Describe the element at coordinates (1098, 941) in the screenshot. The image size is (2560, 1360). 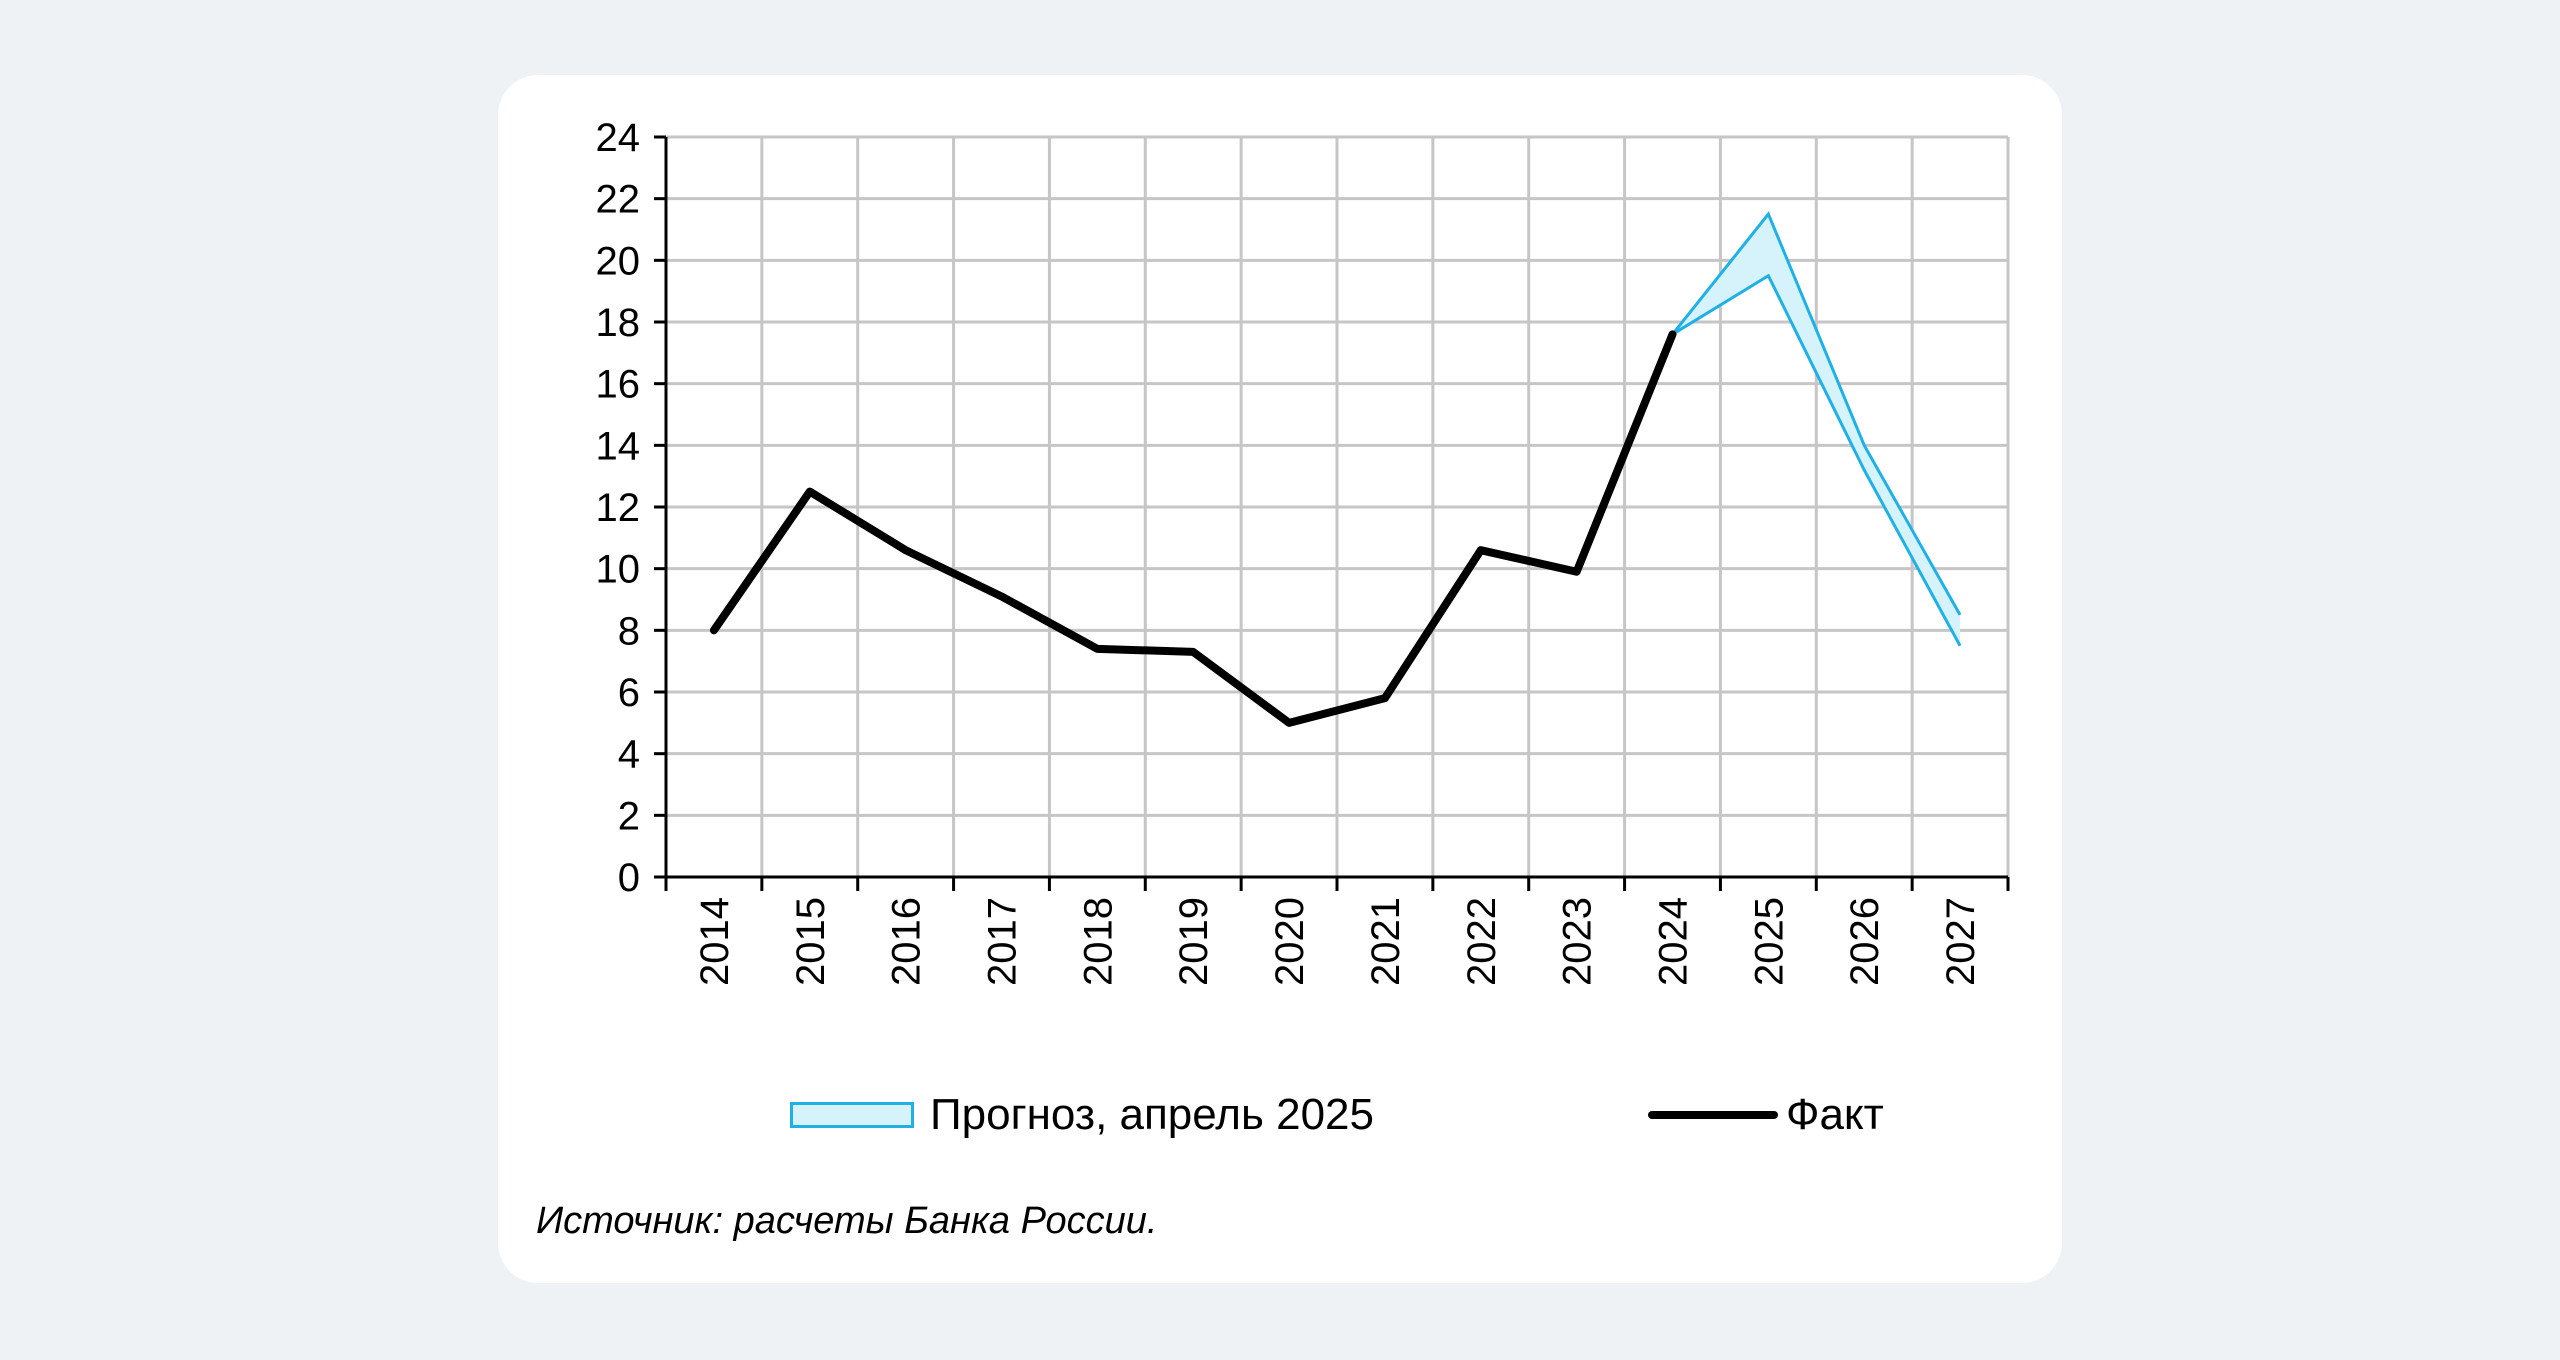
I see `x-tick-label: 2018` at that location.